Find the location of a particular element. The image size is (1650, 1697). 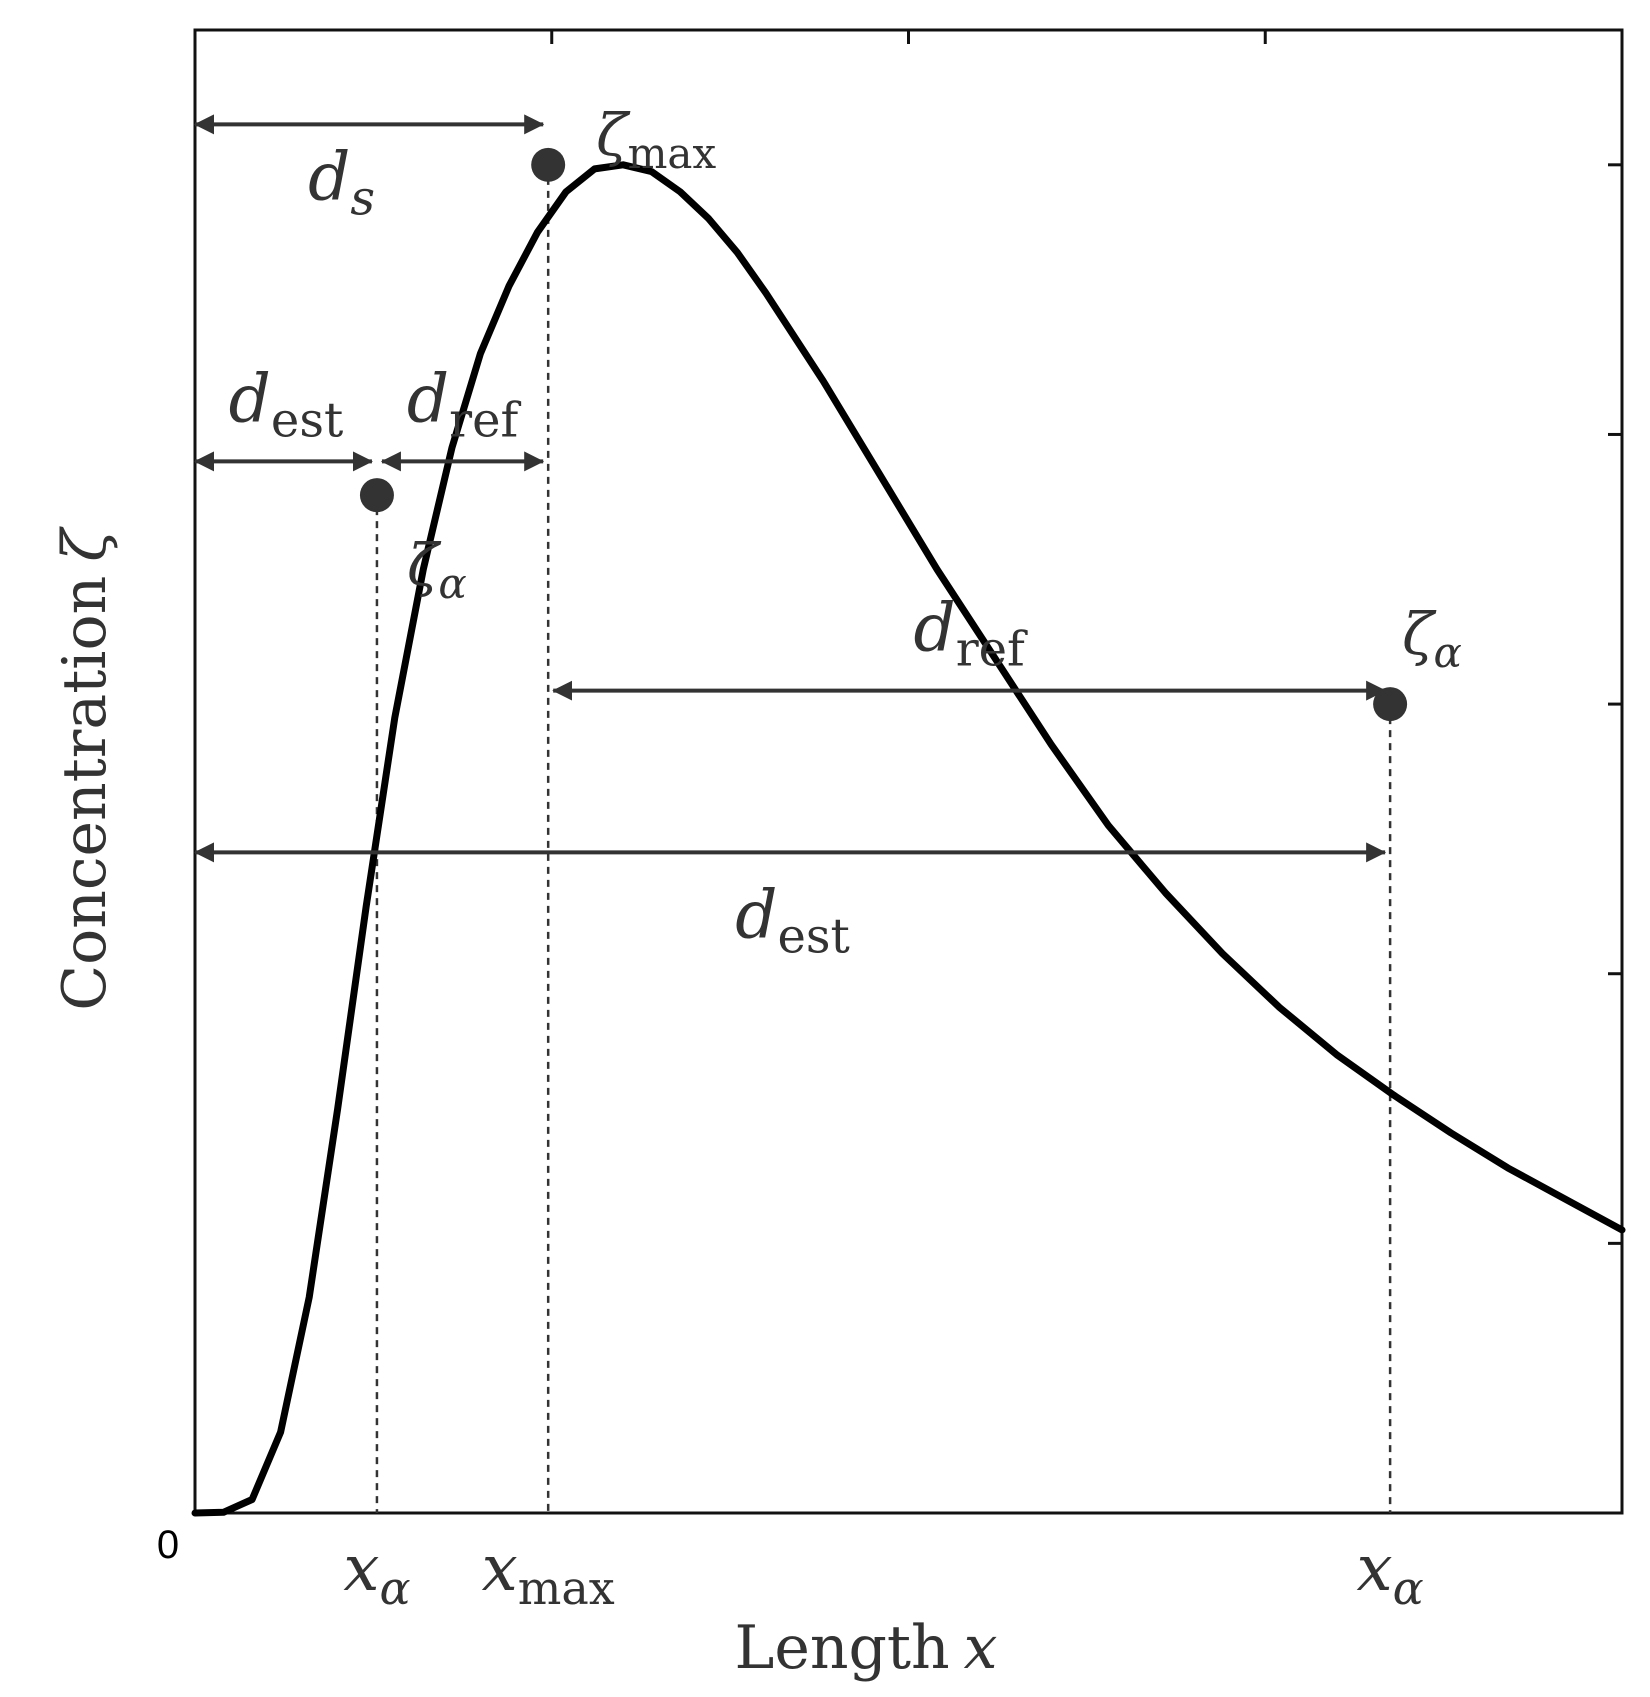

x-axis-title: Length x is located at coordinates (866, 1648).